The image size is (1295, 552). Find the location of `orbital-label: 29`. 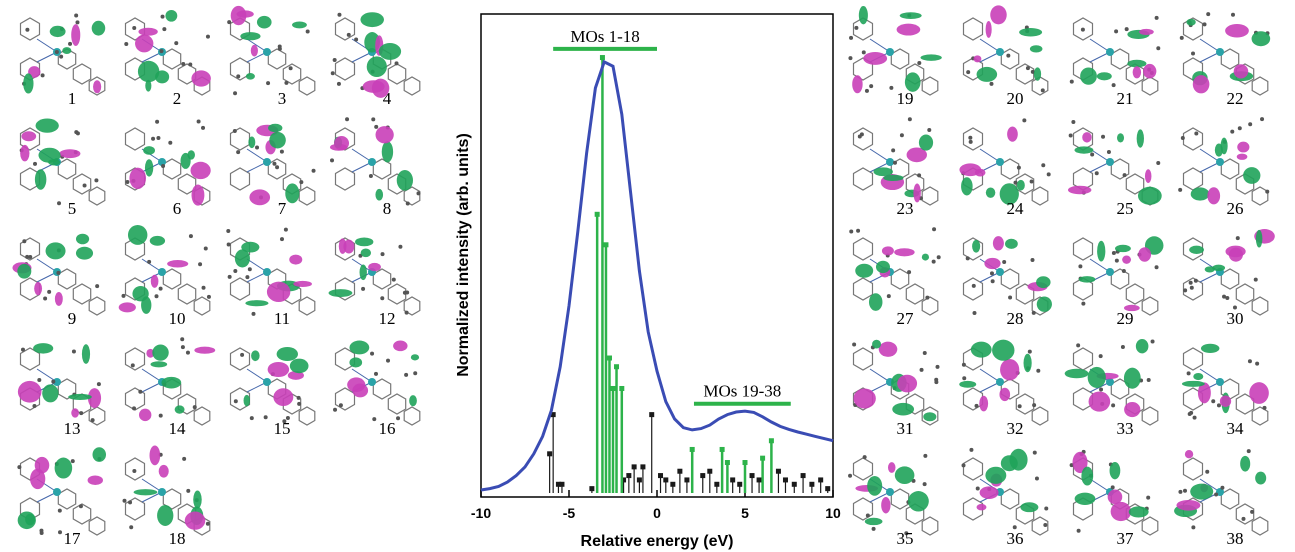

orbital-label: 29 is located at coordinates (1125, 318).